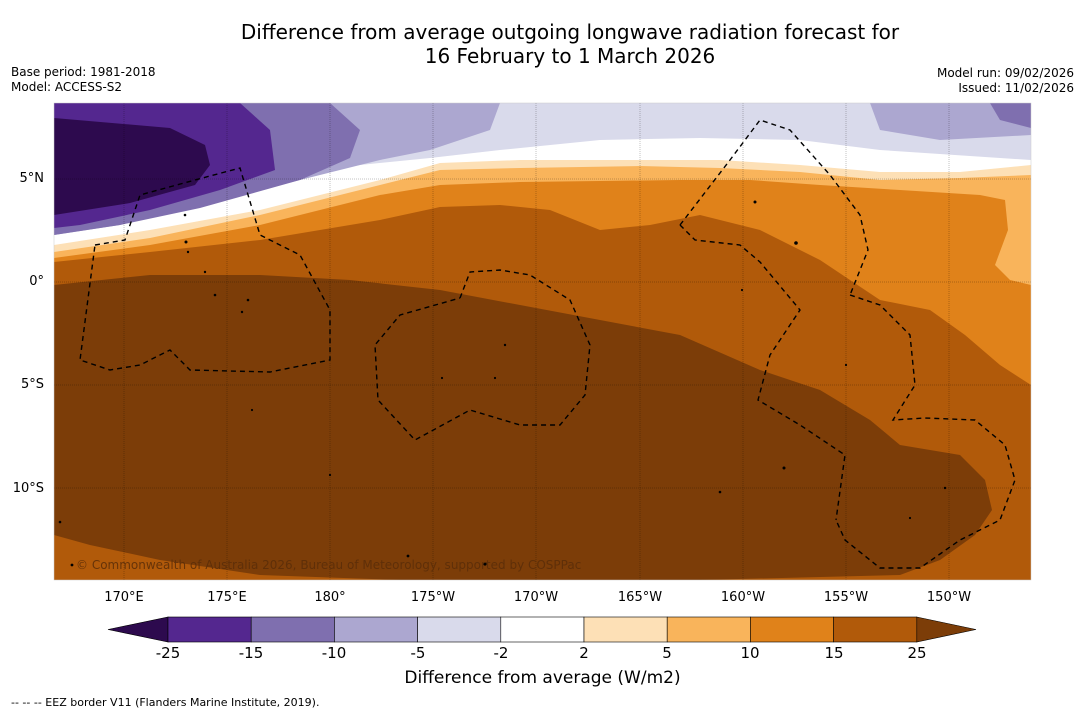 This screenshot has height=713, width=1085. What do you see at coordinates (36, 281) in the screenshot?
I see `lat-label-0: 0°` at bounding box center [36, 281].